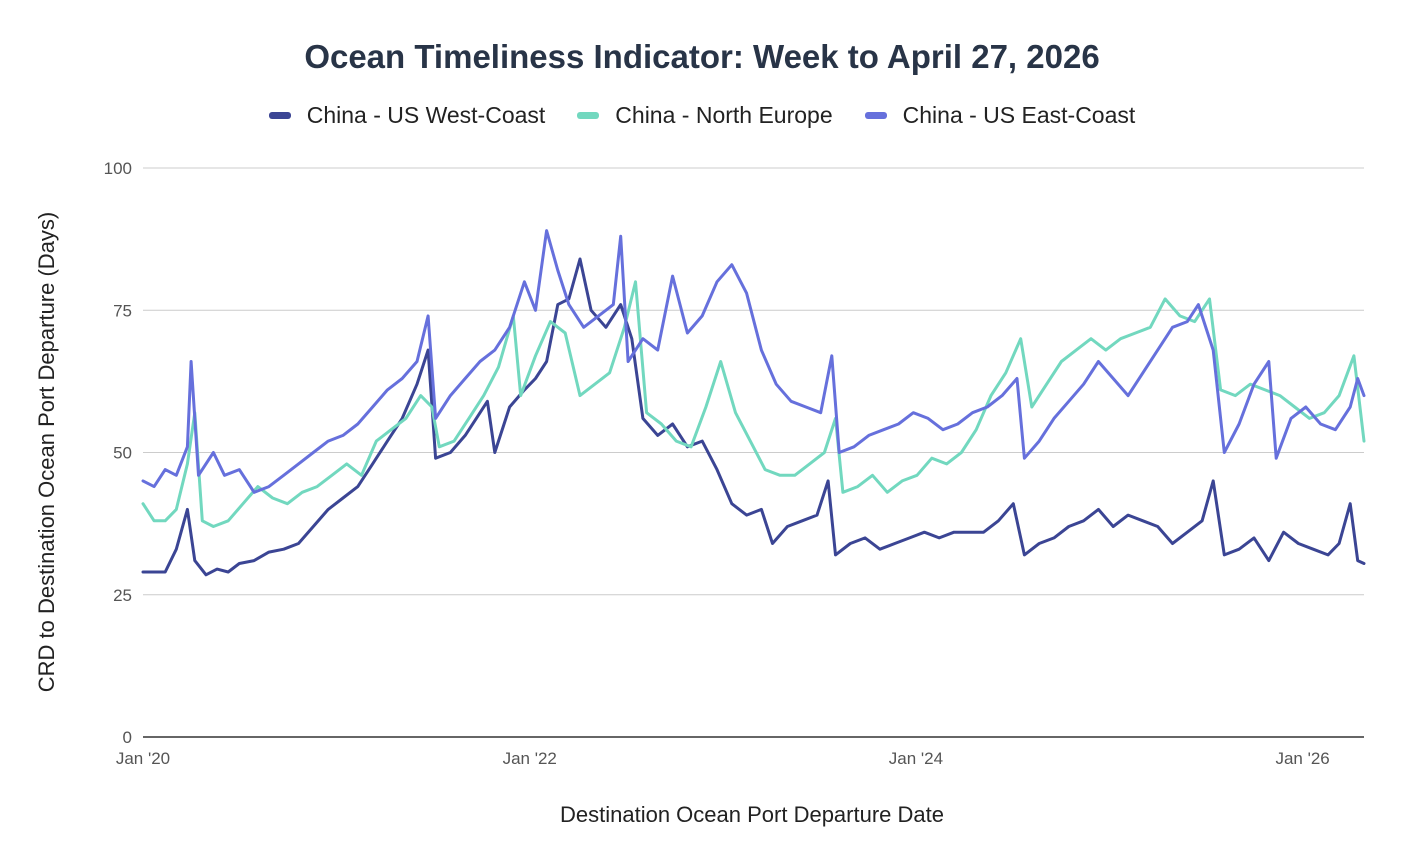 This screenshot has height=868, width=1404. Describe the element at coordinates (588, 115) in the screenshot. I see `legend-swatch-north-europe` at that location.